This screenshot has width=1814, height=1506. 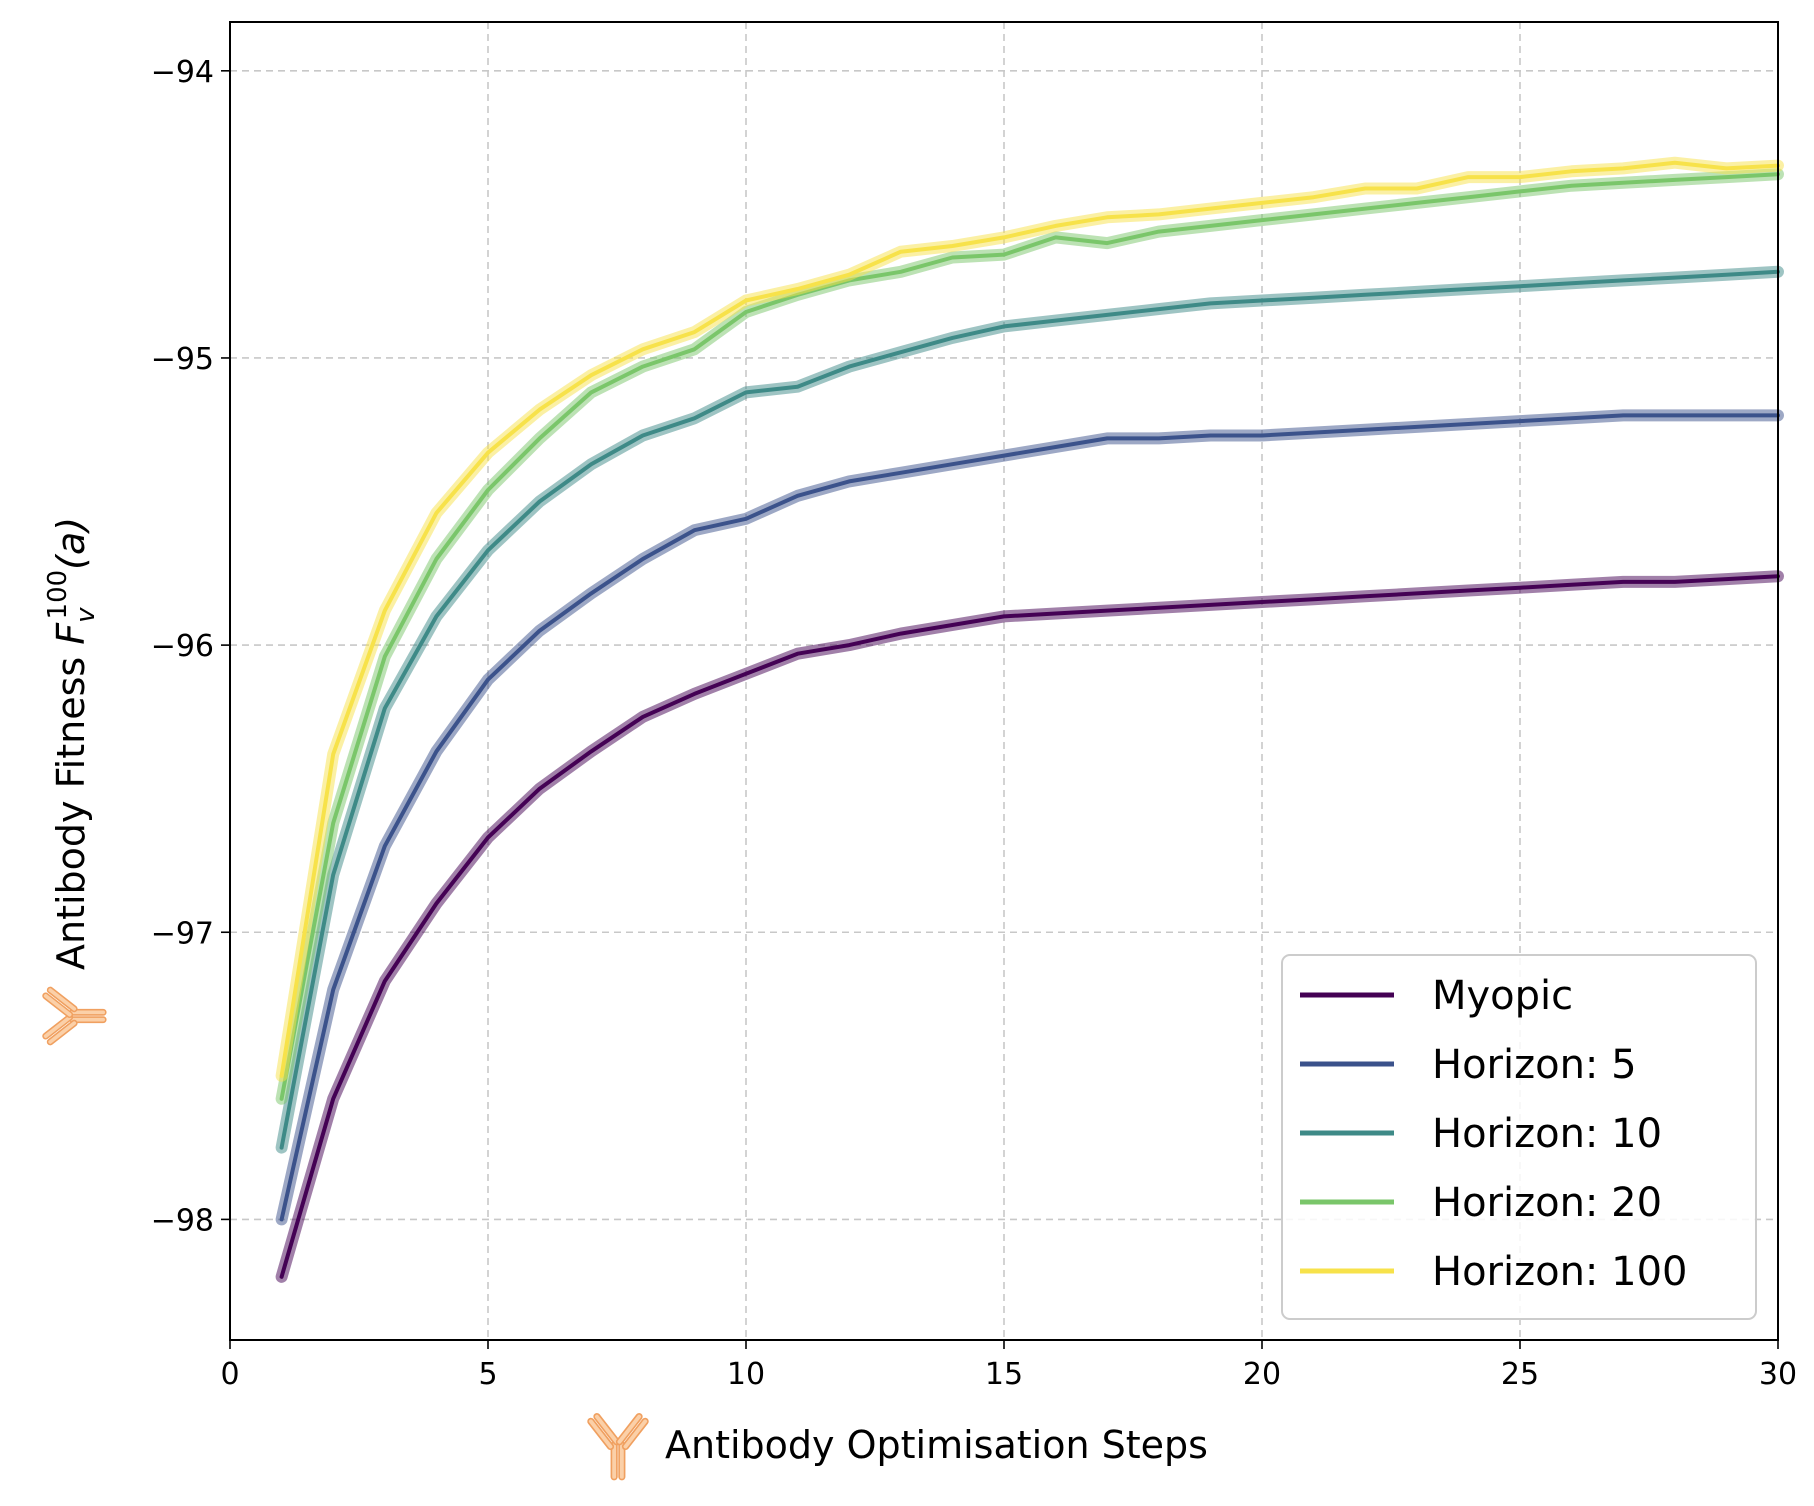 What do you see at coordinates (182, 359) in the screenshot?
I see `y-tick-label: −95` at bounding box center [182, 359].